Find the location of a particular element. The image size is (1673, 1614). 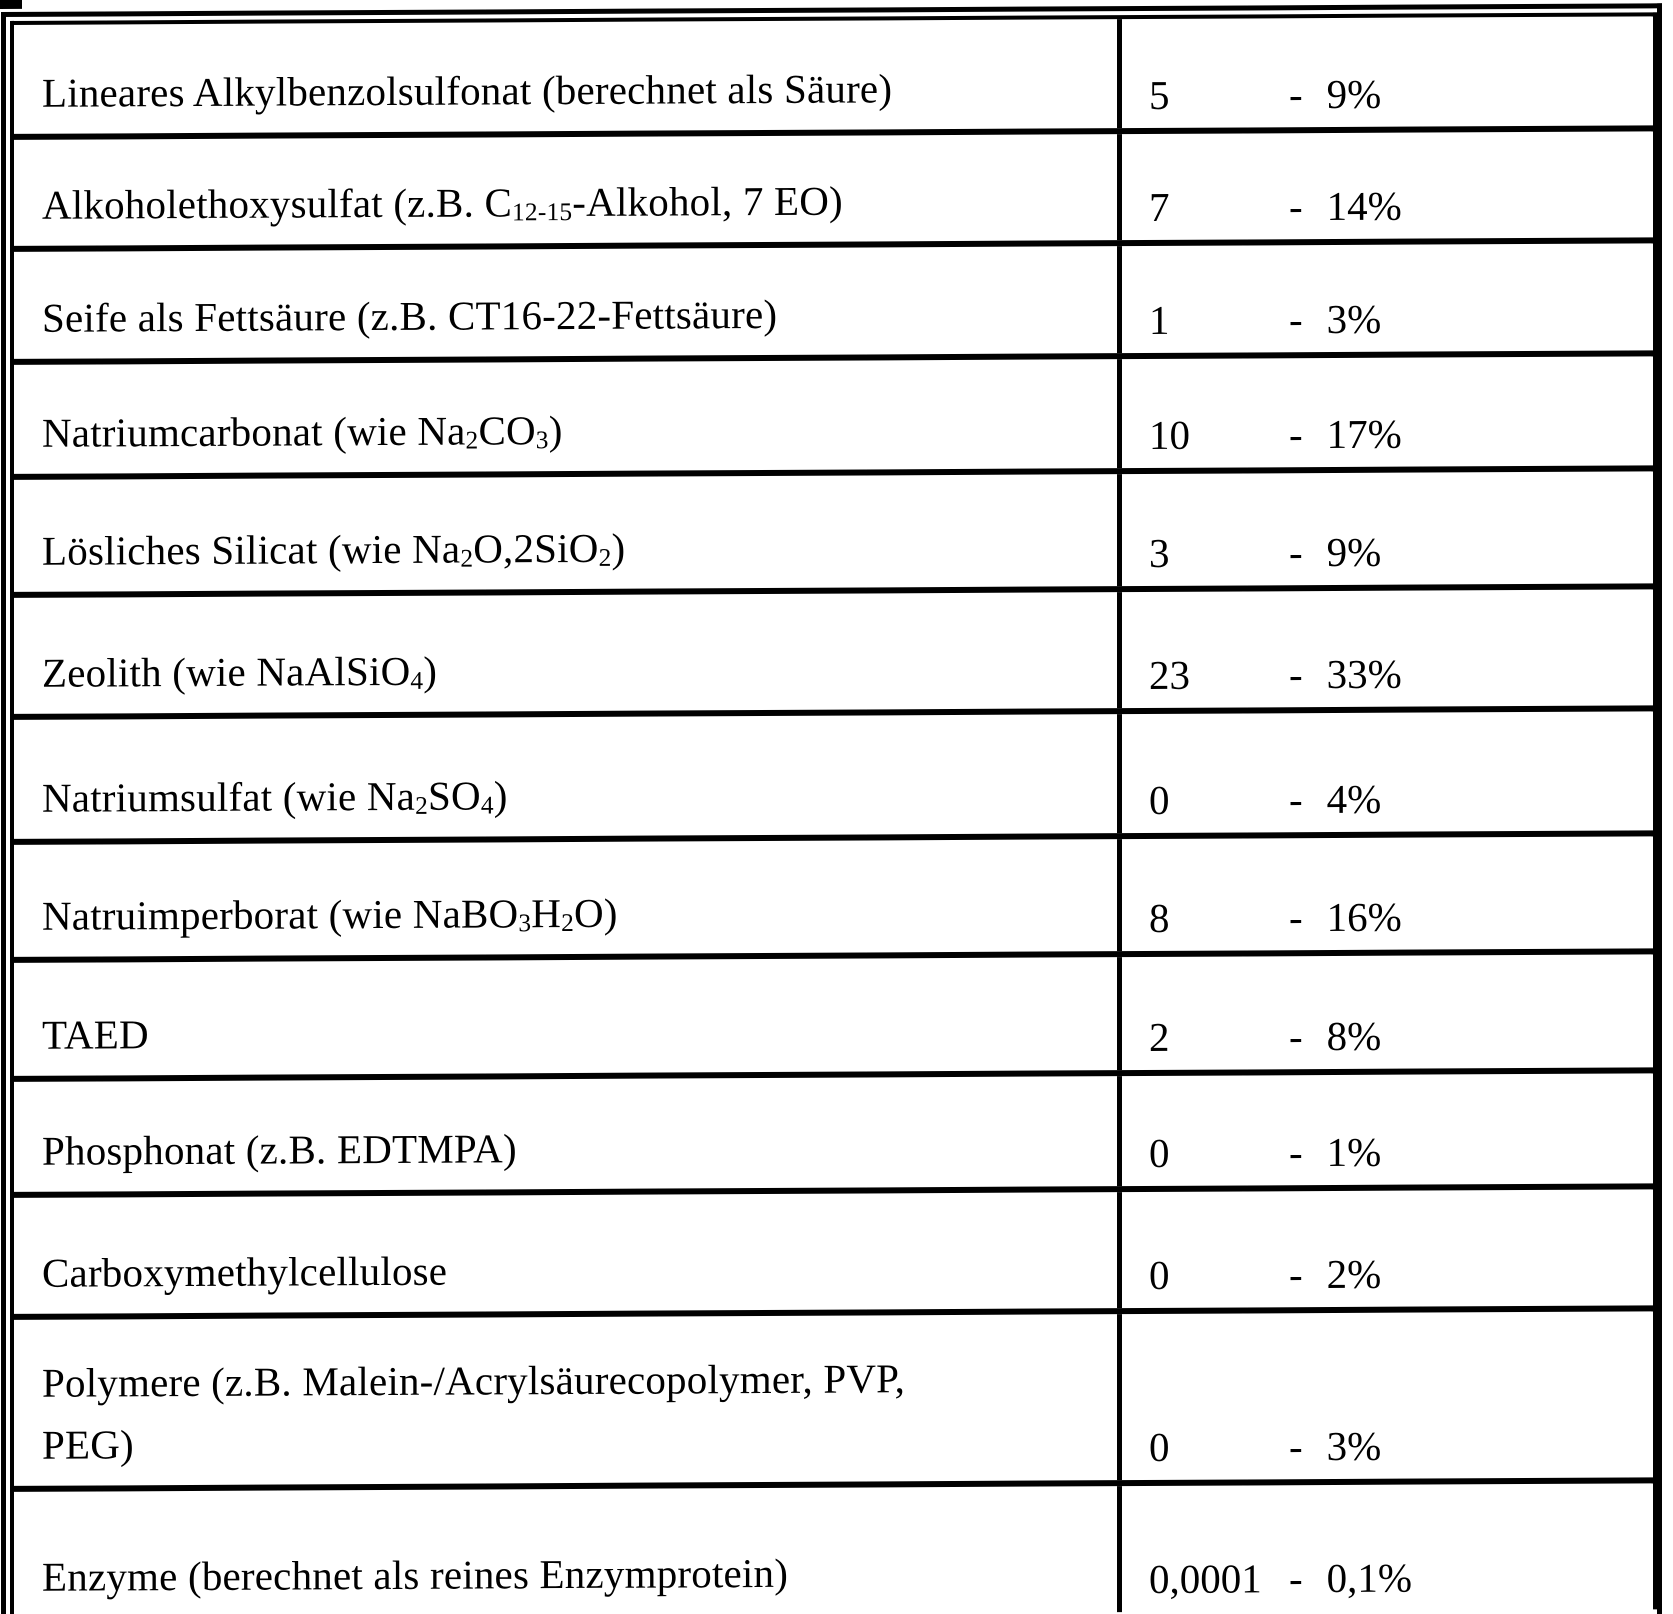

range-cell: 0 -1% is located at coordinates (1387, 1129).